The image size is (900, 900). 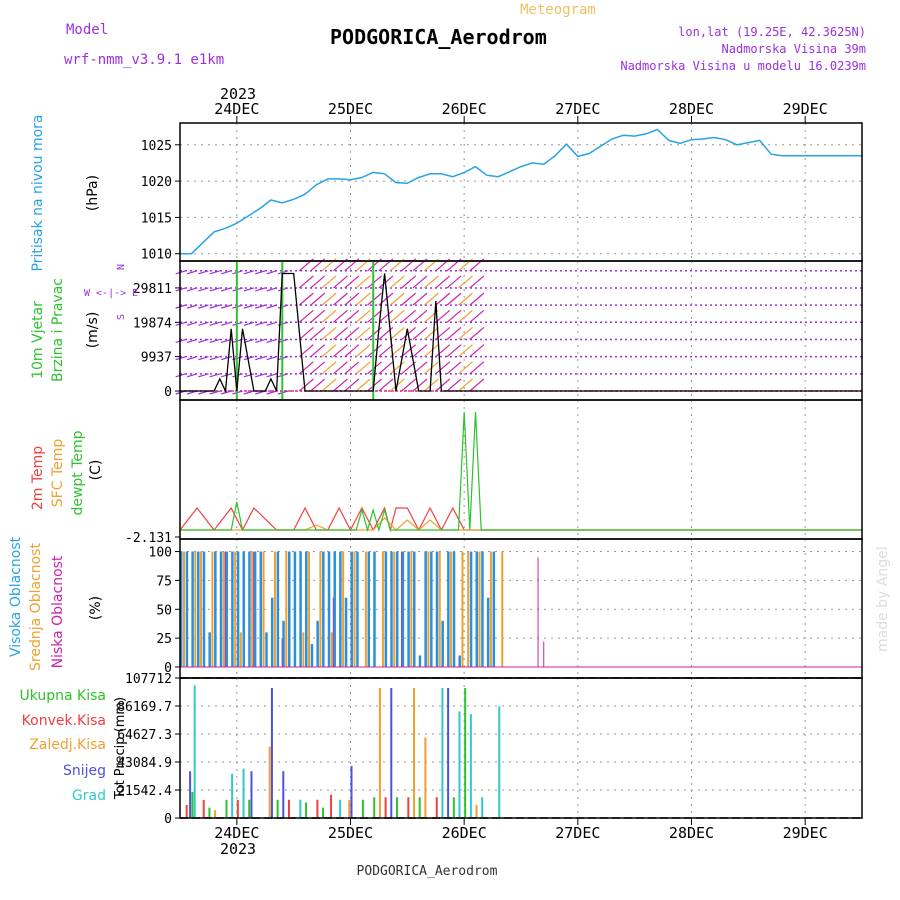 What do you see at coordinates (577, 833) in the screenshot?
I see `x-label-bottom: 27DEC` at bounding box center [577, 833].